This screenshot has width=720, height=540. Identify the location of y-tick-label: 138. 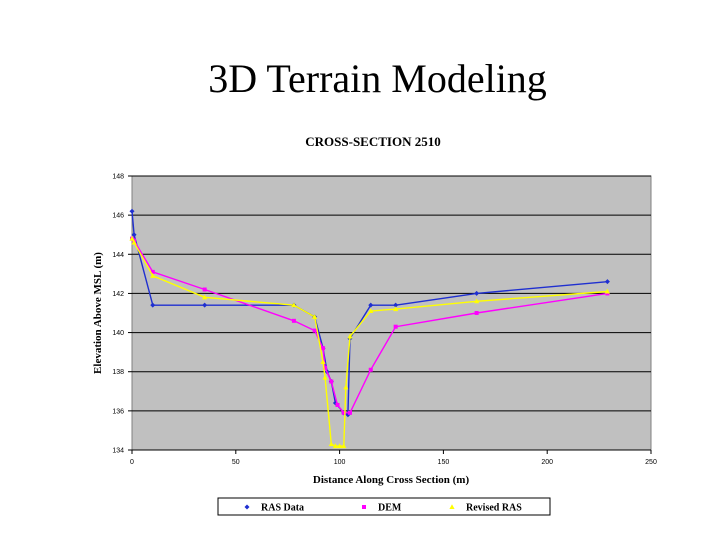
(118, 372).